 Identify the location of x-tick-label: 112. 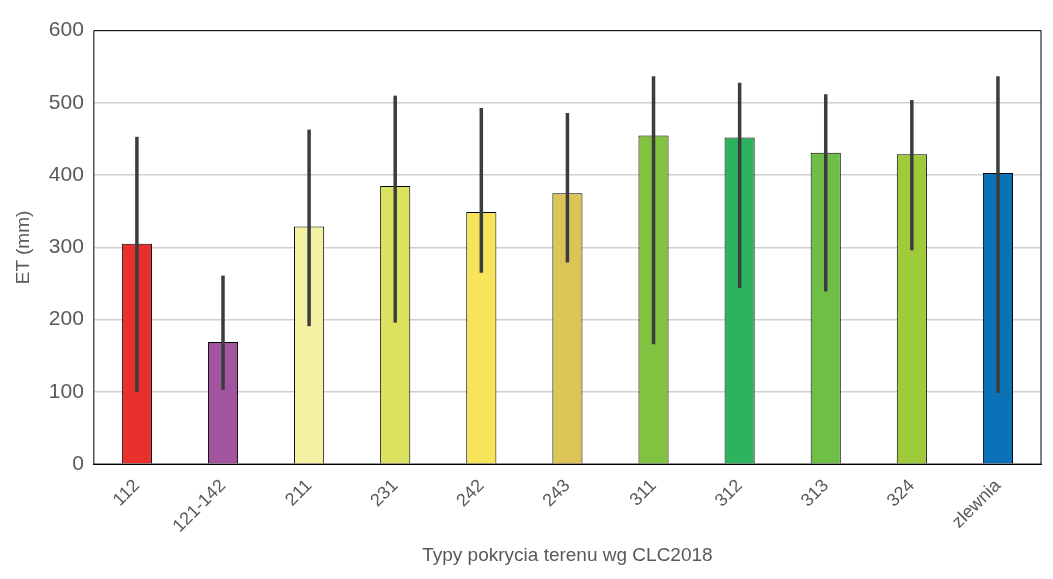
(126, 492).